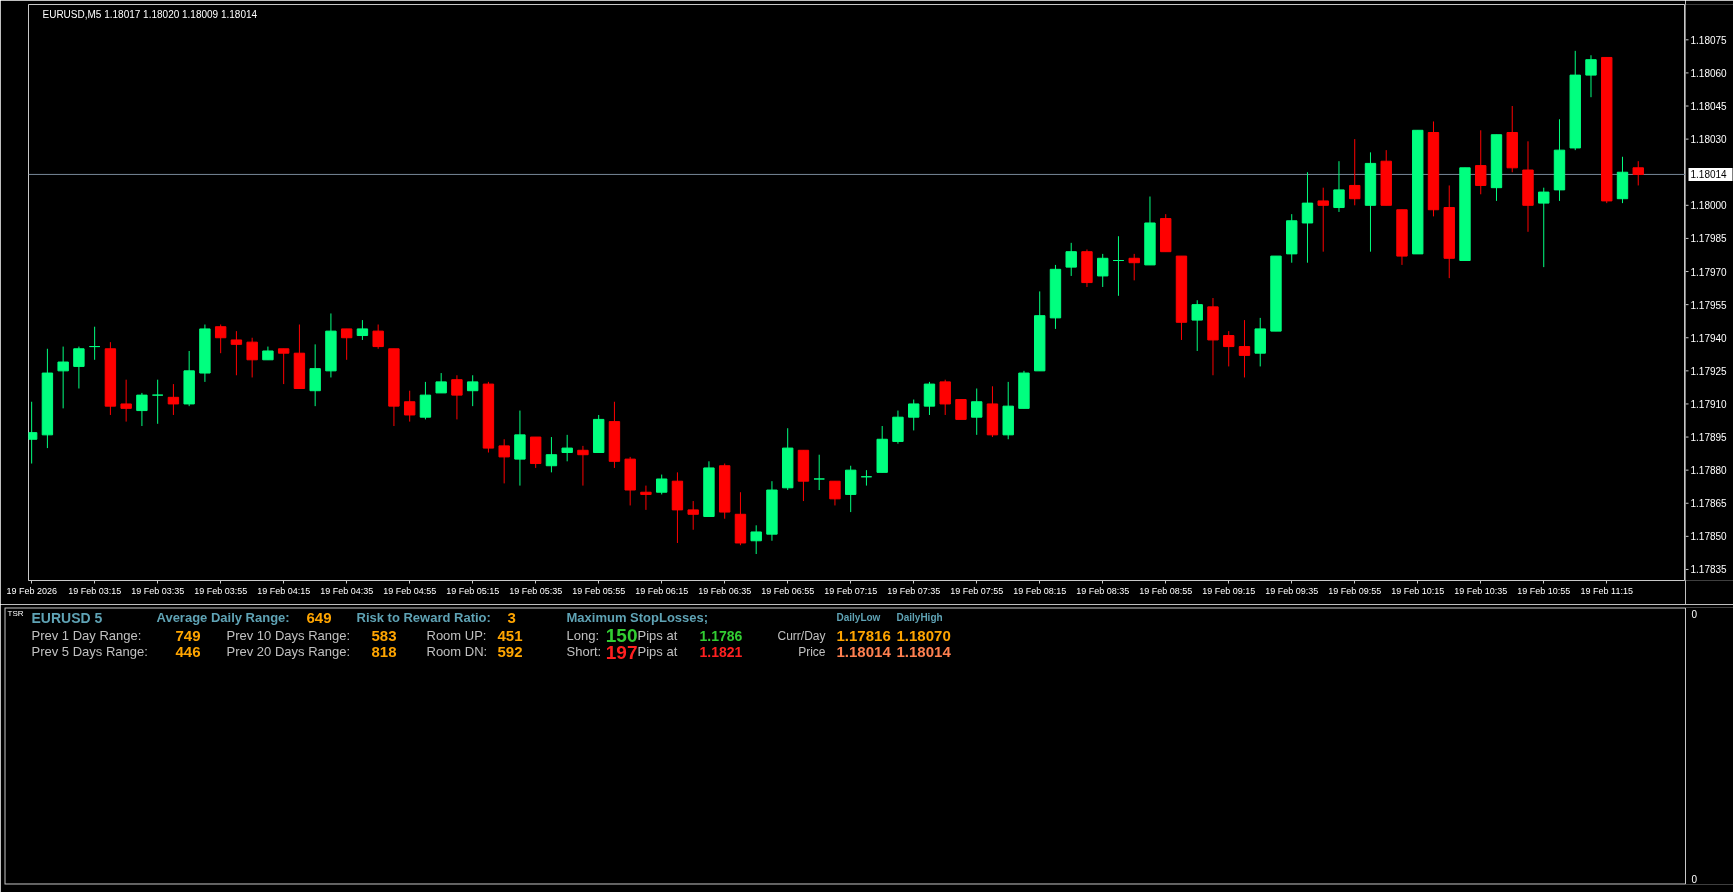 Image resolution: width=1733 pixels, height=892 pixels. What do you see at coordinates (1709, 140) in the screenshot?
I see `y-tick-label: 1.18030` at bounding box center [1709, 140].